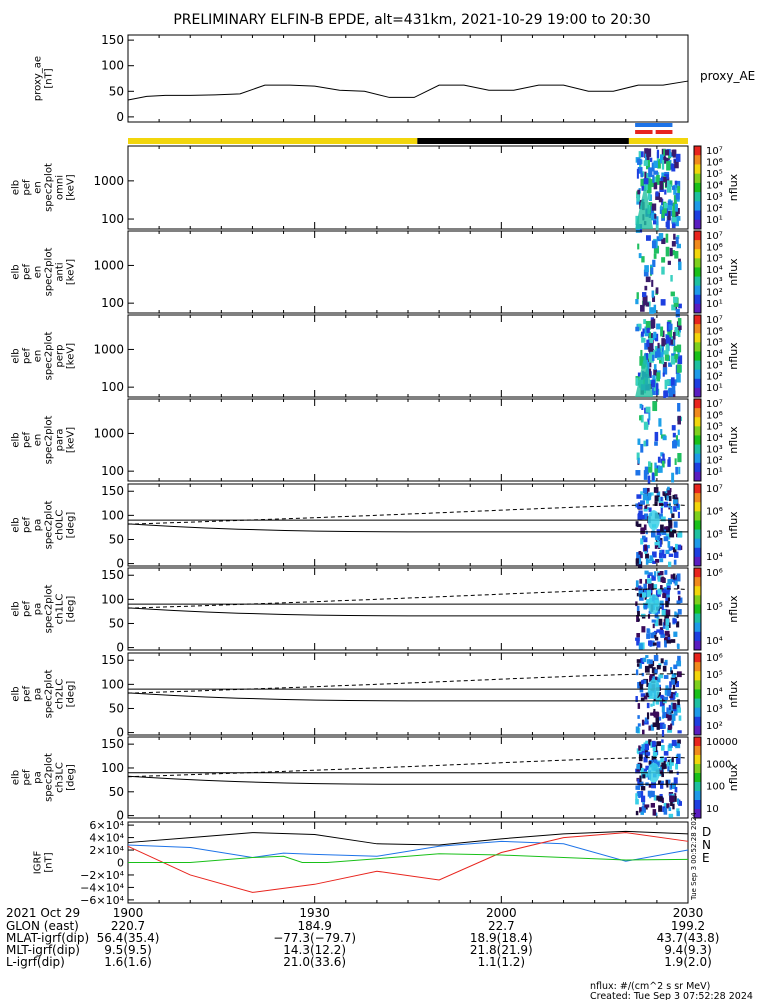 This screenshot has width=775, height=1000. What do you see at coordinates (694, 856) in the screenshot?
I see `side-timestamp: Tue Sep 3 00:52:28 2024` at bounding box center [694, 856].